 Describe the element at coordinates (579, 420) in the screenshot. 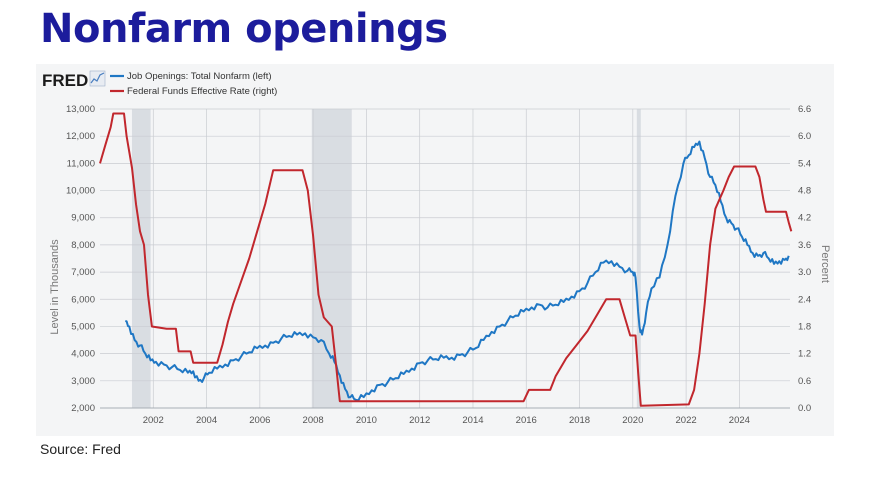

I see `x-tick-label: 2018` at that location.